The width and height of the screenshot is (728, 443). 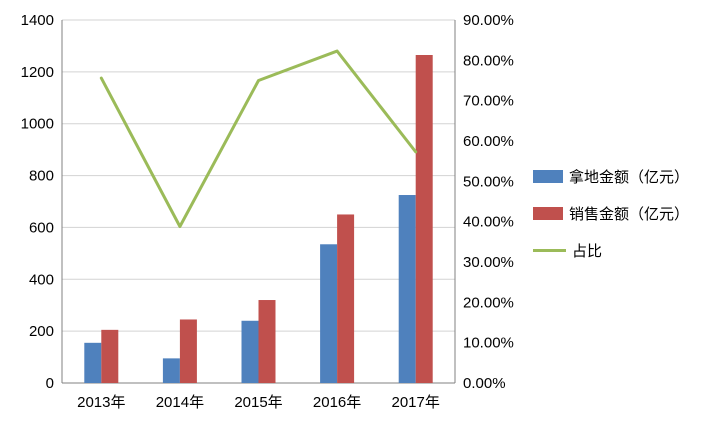 I want to click on left-axis-tick-label: 600, so click(x=41, y=227).